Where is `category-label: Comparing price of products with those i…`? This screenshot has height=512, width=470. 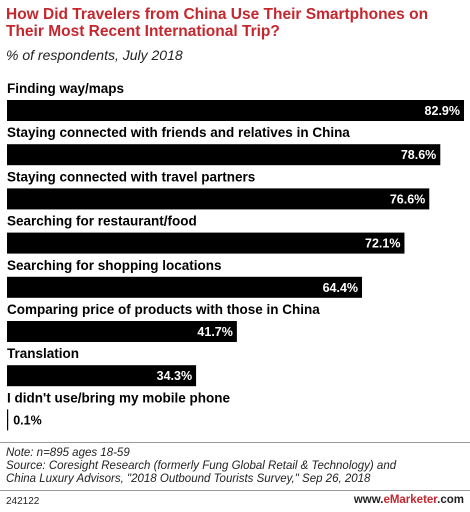
category-label: Comparing price of products with those i… is located at coordinates (163, 309).